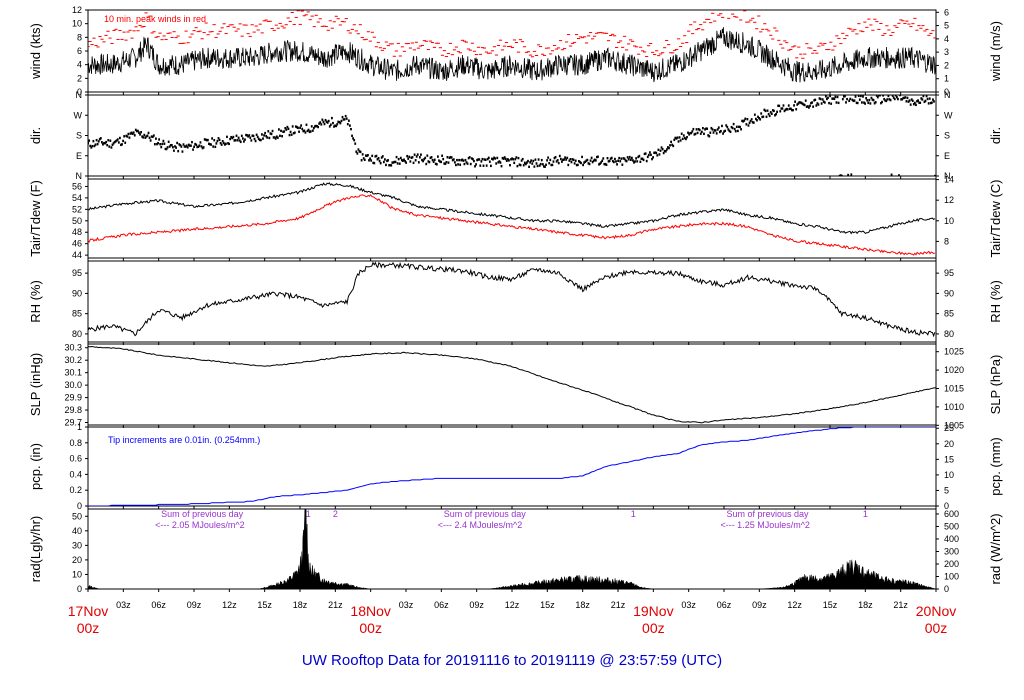 The width and height of the screenshot is (1024, 700). Describe the element at coordinates (512, 384) in the screenshot. I see `panel-frame` at that location.